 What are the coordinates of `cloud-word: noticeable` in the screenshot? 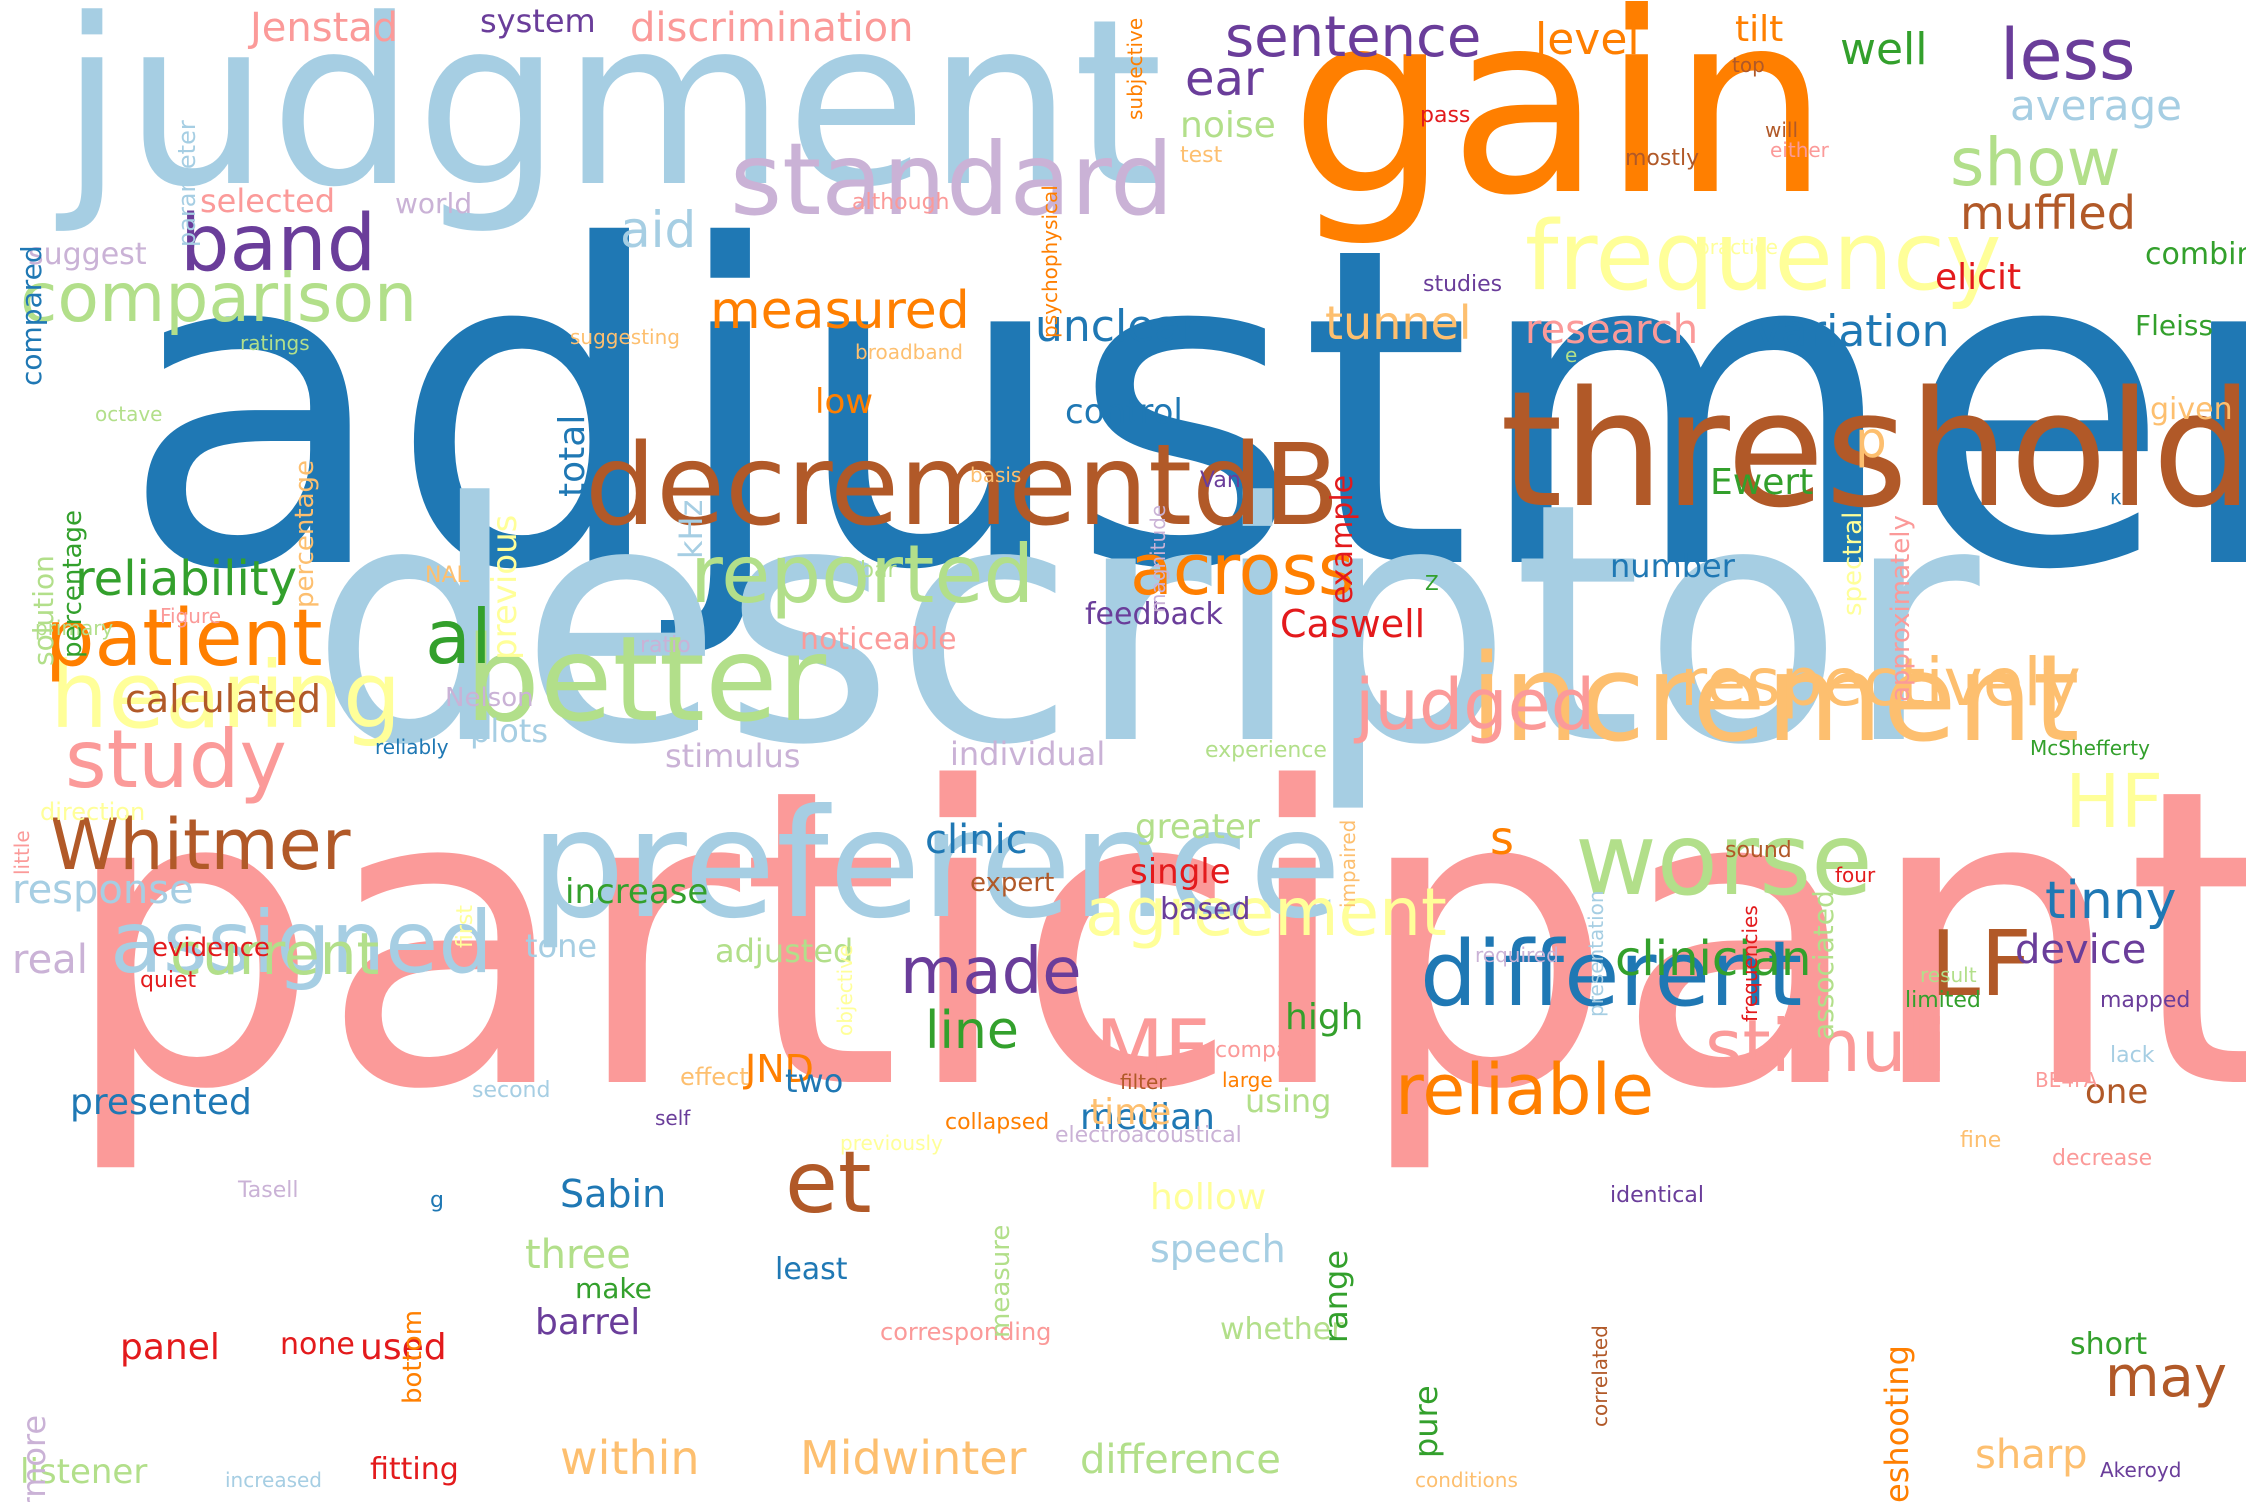 It's located at (878, 639).